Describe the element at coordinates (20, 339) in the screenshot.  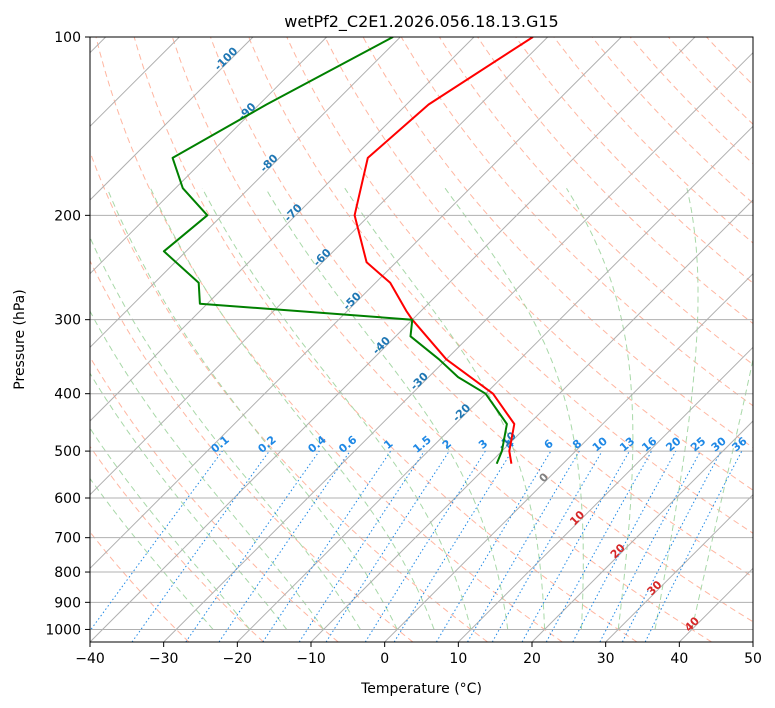
I see `y-axis-label: Pressure (hPa)` at that location.